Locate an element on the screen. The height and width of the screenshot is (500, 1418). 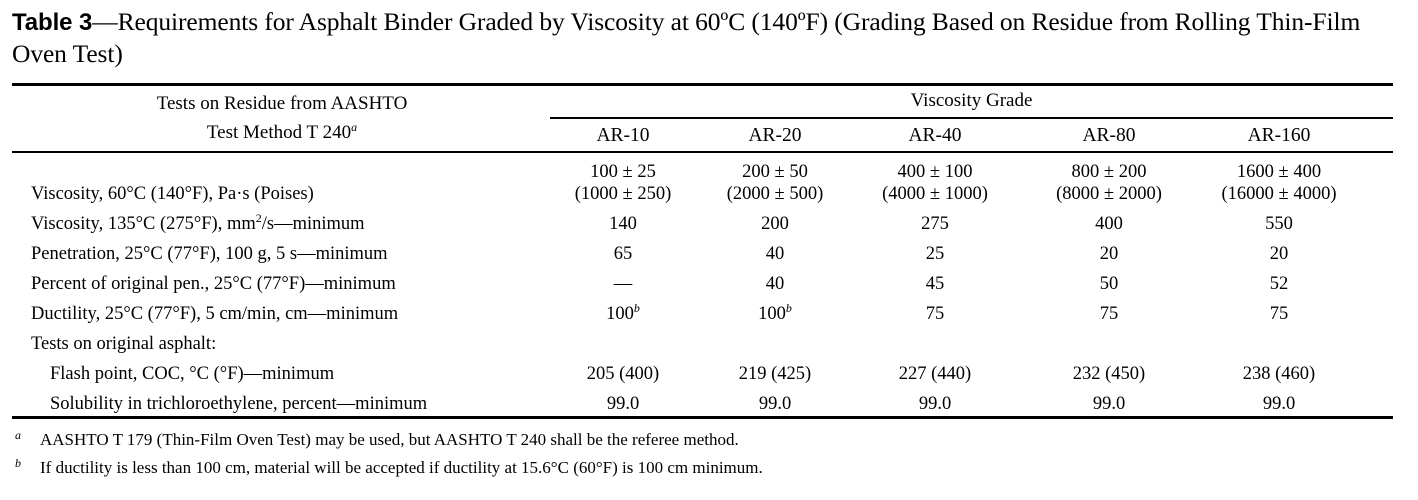
cell-flash-point-ar10: 205 (400) is located at coordinates (623, 374).